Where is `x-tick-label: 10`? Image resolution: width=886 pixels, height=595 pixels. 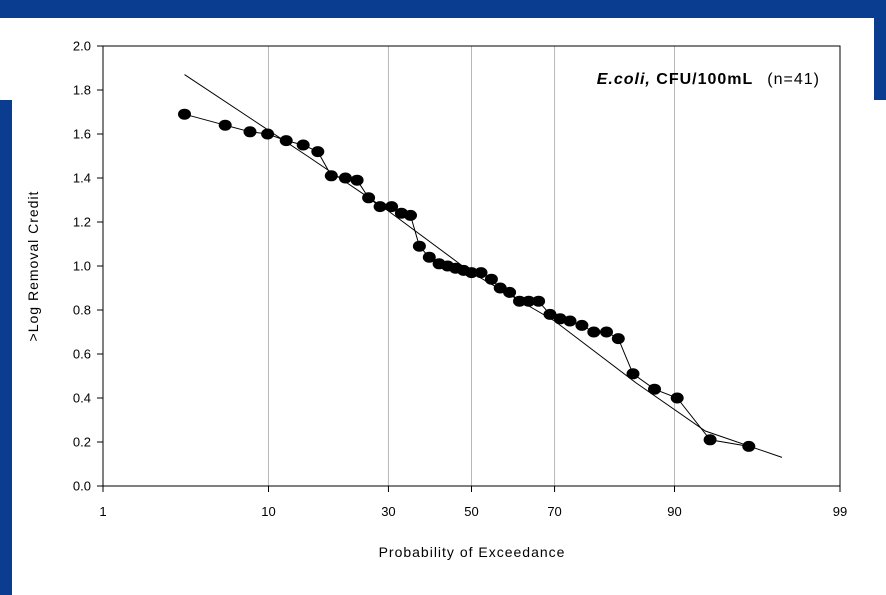 x-tick-label: 10 is located at coordinates (268, 511).